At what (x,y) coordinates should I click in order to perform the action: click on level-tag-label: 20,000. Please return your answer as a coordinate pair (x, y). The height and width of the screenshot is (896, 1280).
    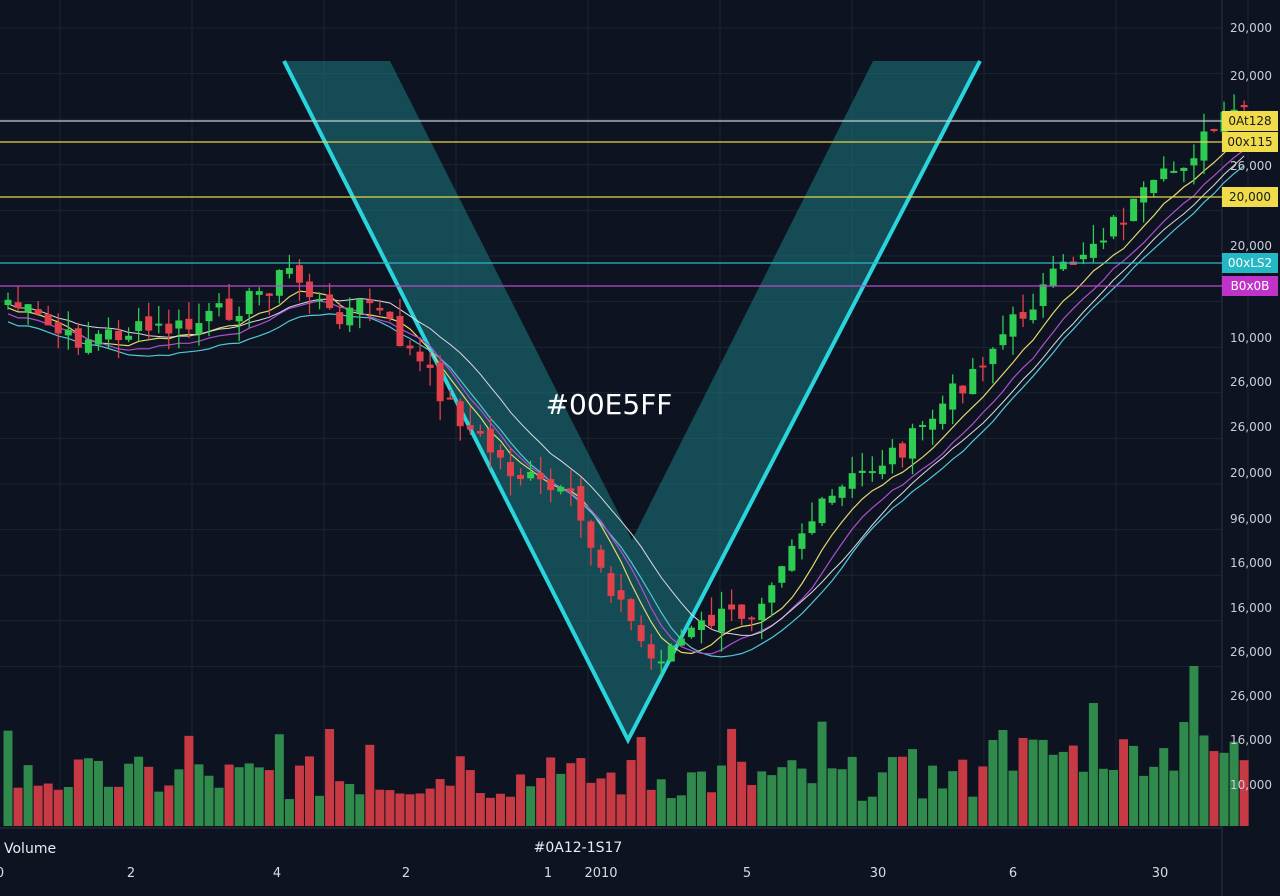
    Looking at the image, I should click on (1250, 197).